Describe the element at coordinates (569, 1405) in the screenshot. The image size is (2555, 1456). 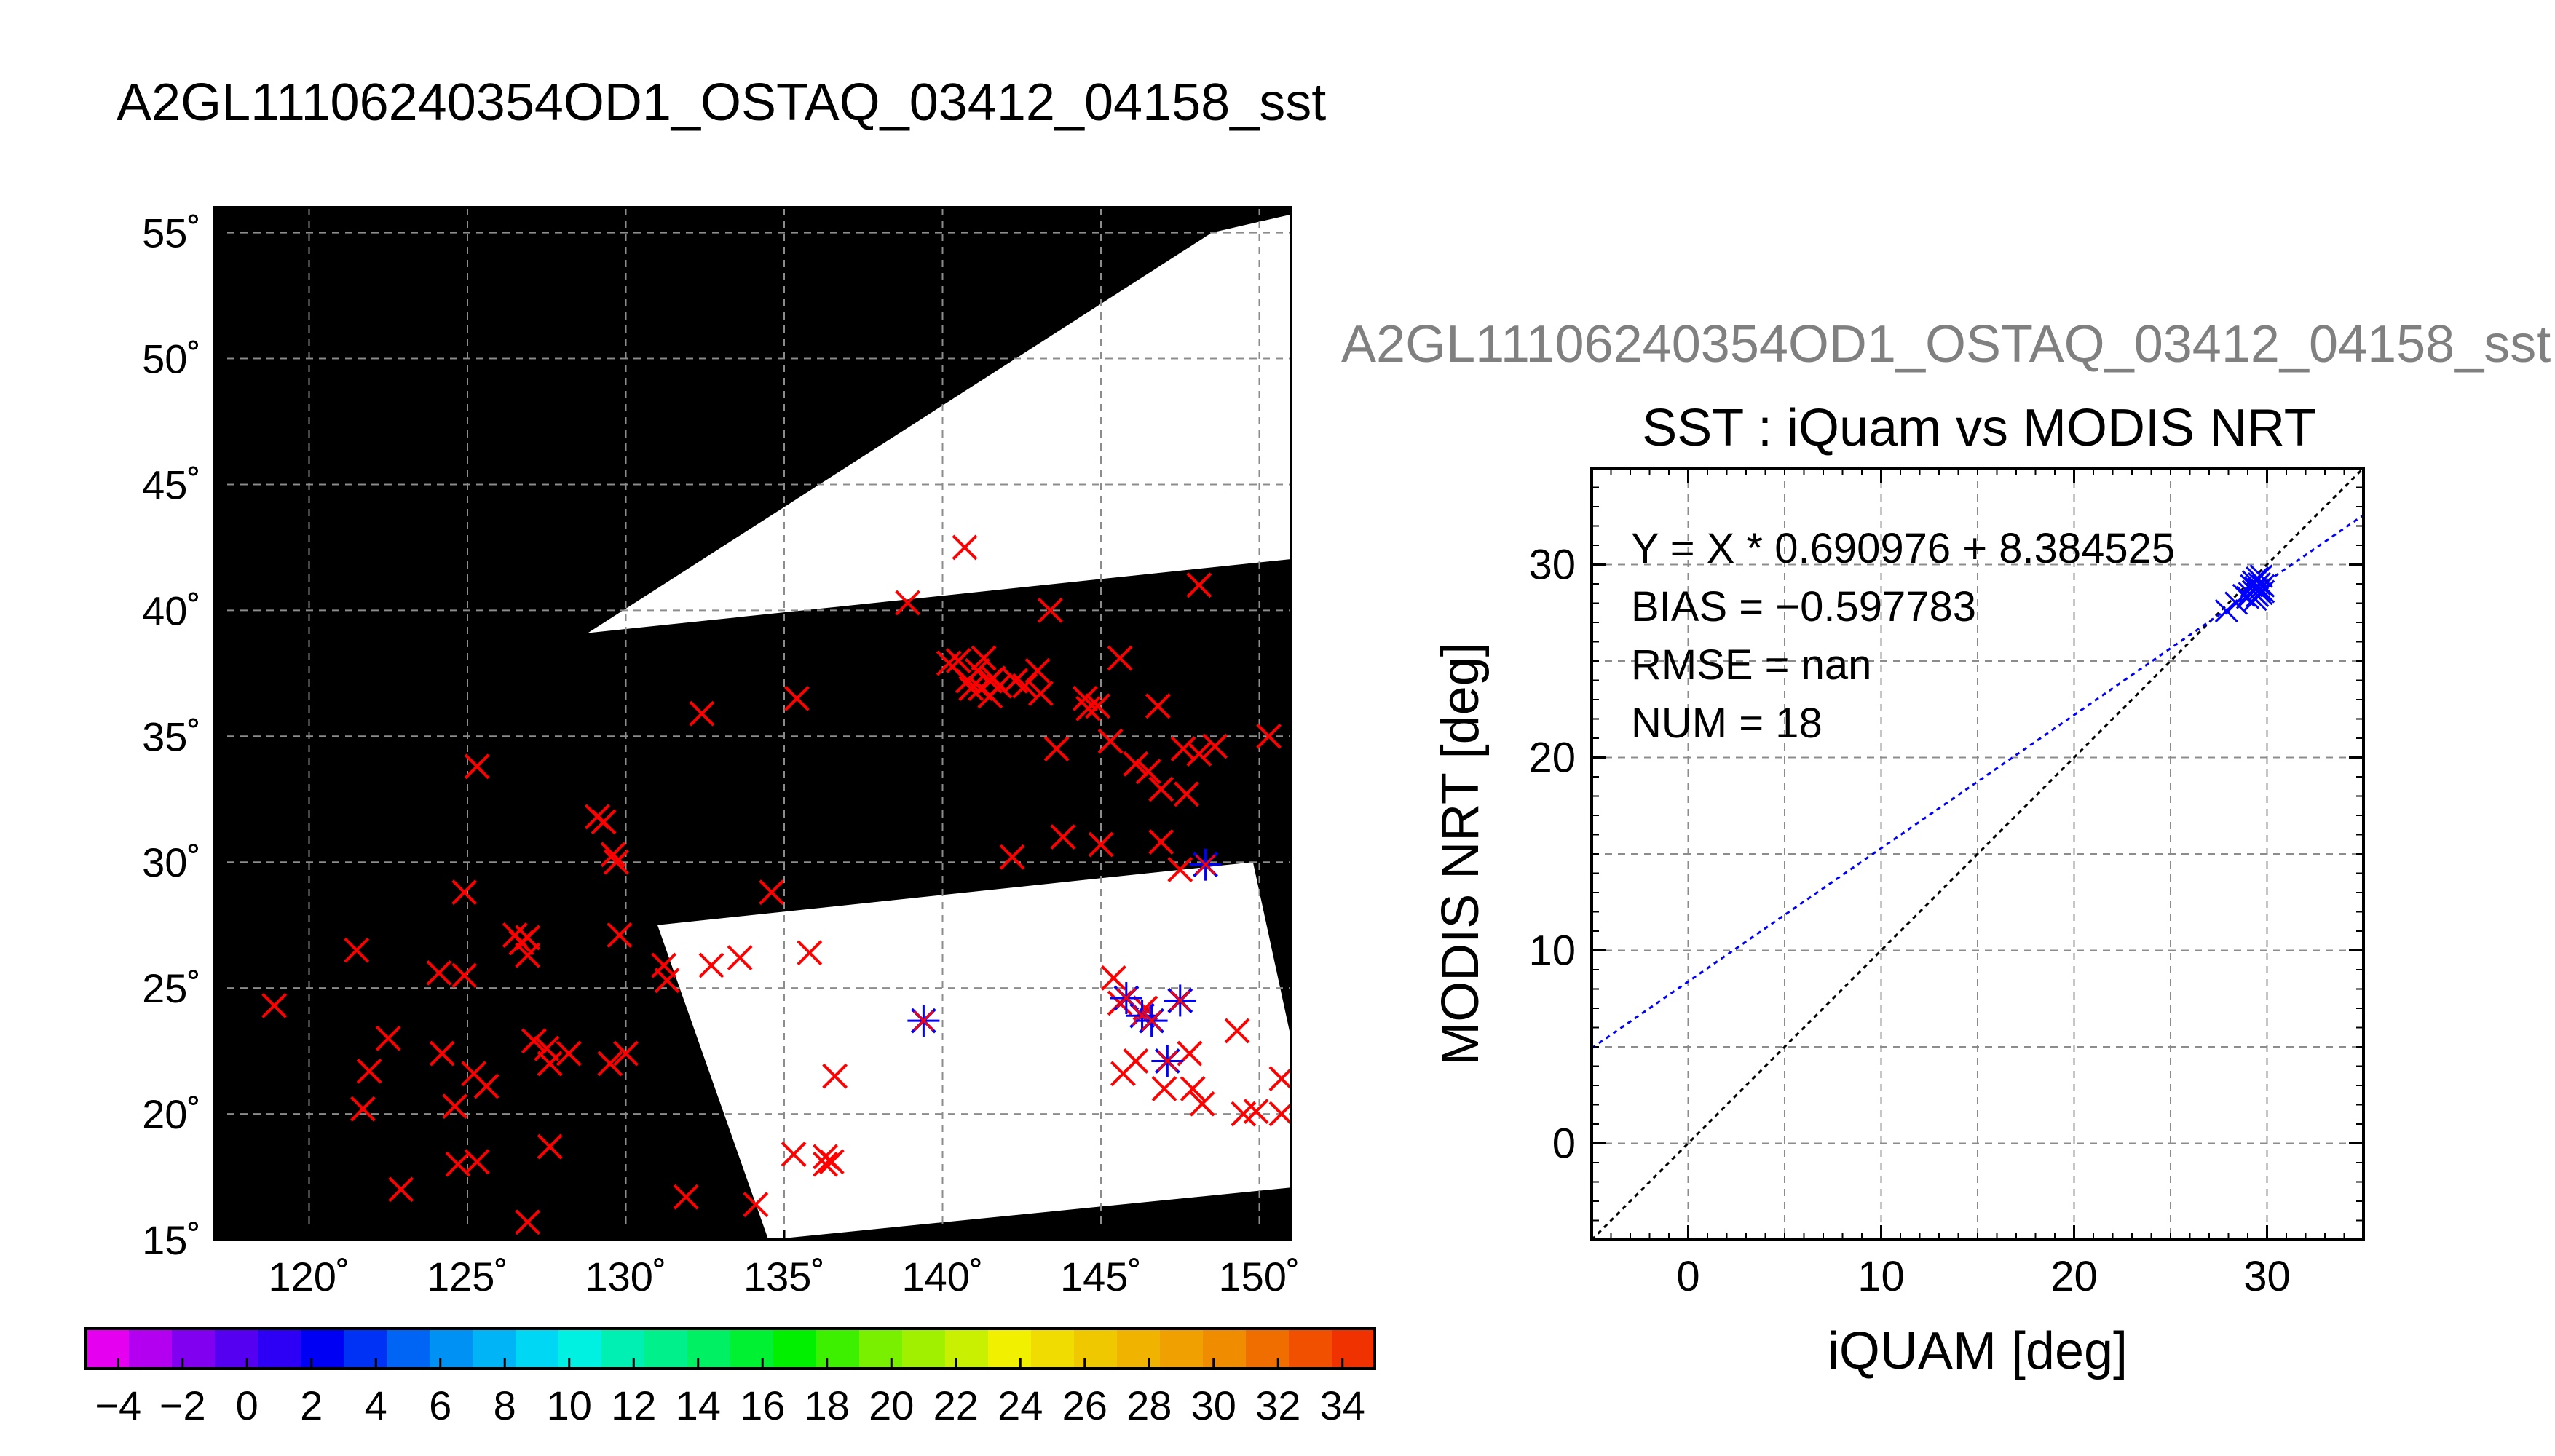
I see `colorbar-tick-label: 10` at that location.